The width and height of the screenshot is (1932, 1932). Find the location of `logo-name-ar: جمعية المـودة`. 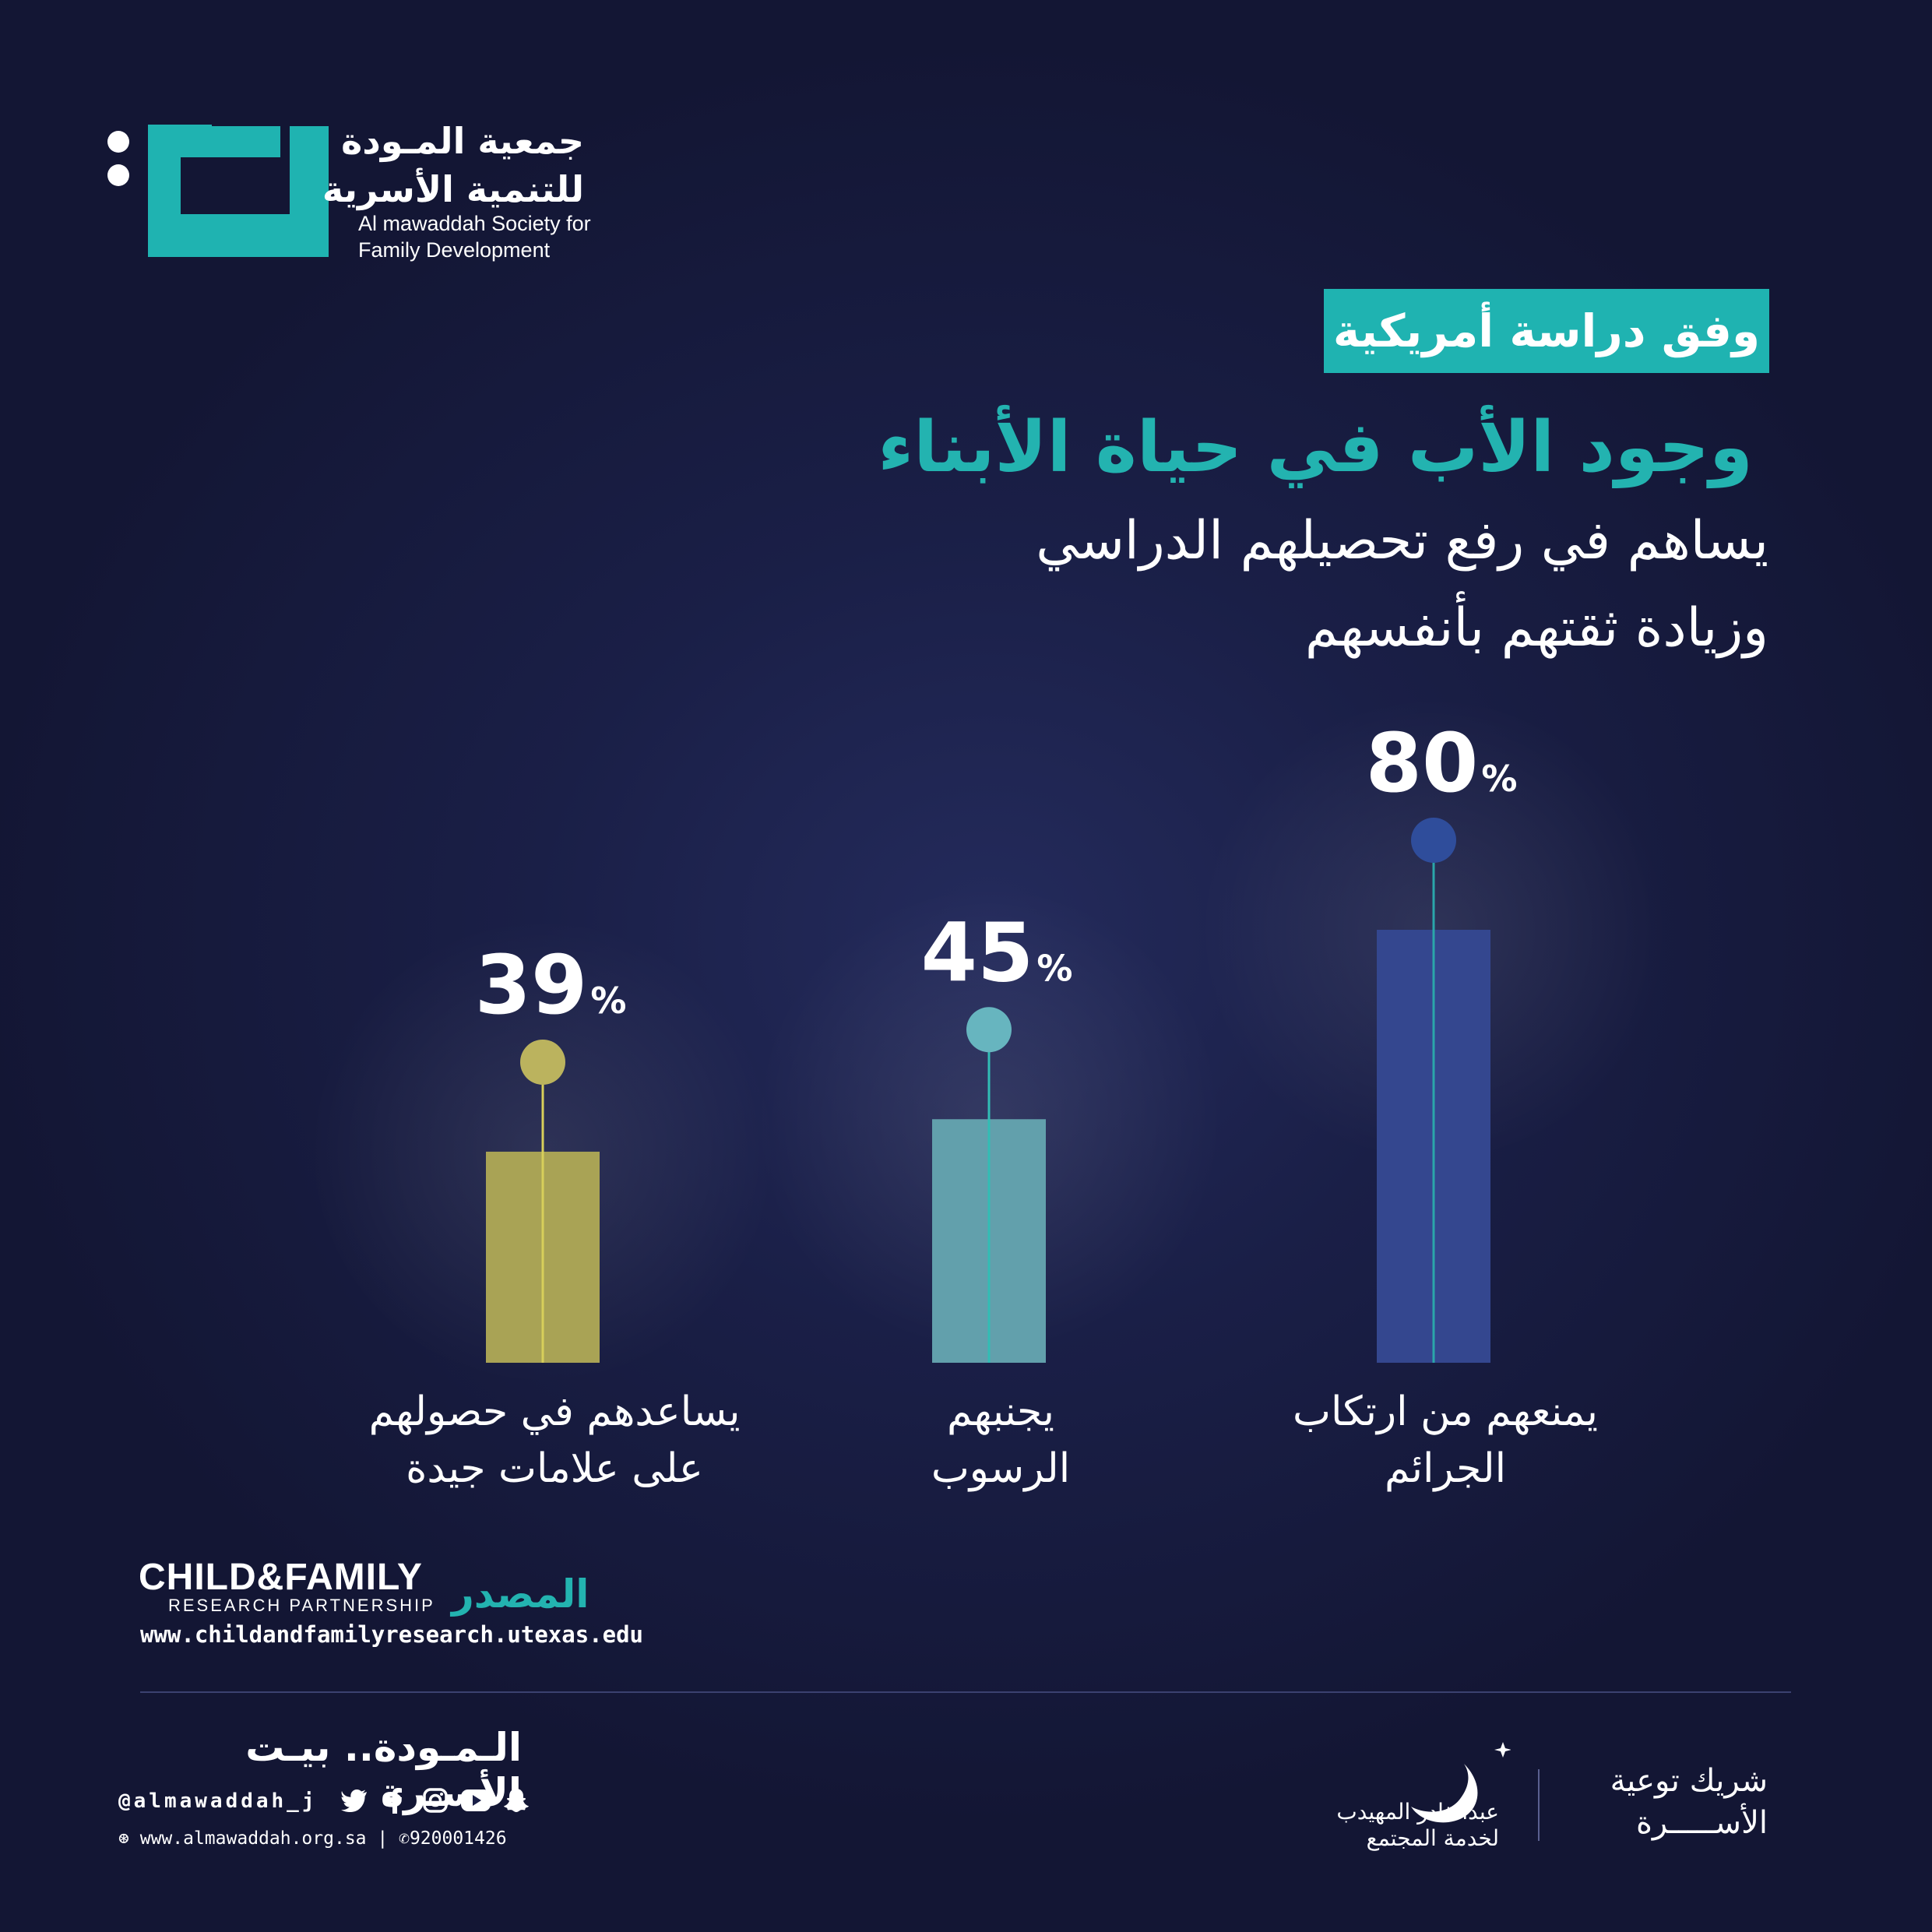

logo-name-ar: جمعية المـودة is located at coordinates (462, 141).